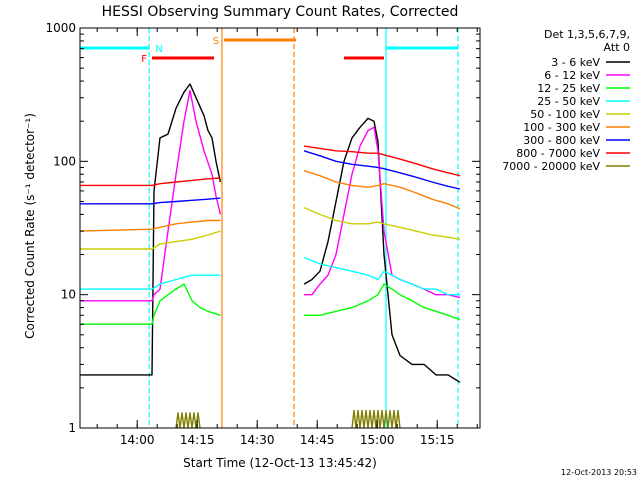 The image size is (640, 480). What do you see at coordinates (64, 161) in the screenshot?
I see `y-tick-label-2: 100` at bounding box center [64, 161].